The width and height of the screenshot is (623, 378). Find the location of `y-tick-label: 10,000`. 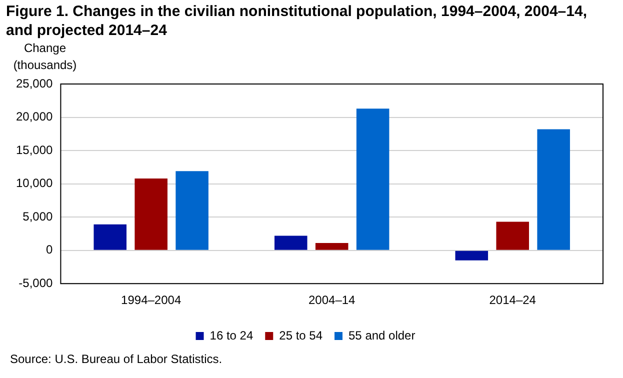

y-tick-label: 10,000 is located at coordinates (35, 183).